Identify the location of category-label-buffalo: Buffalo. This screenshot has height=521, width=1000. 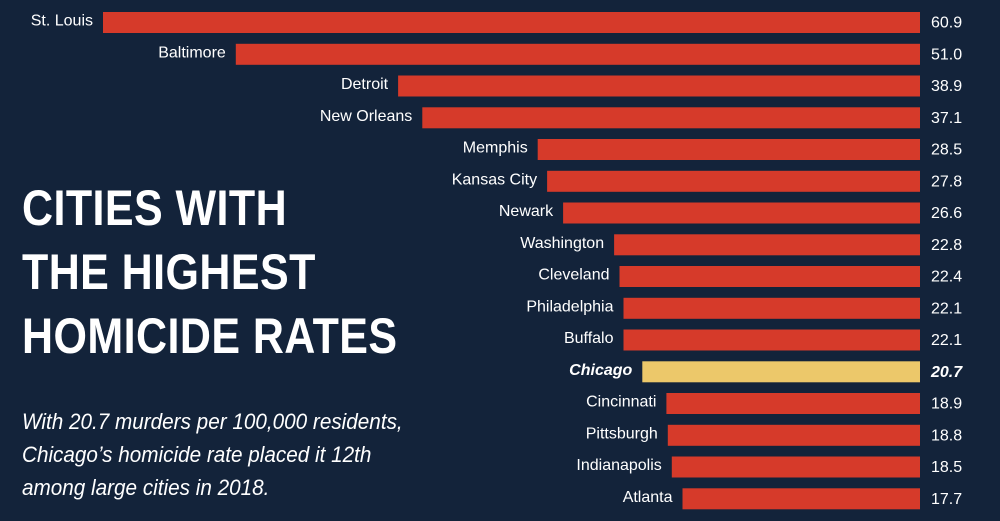
(589, 338).